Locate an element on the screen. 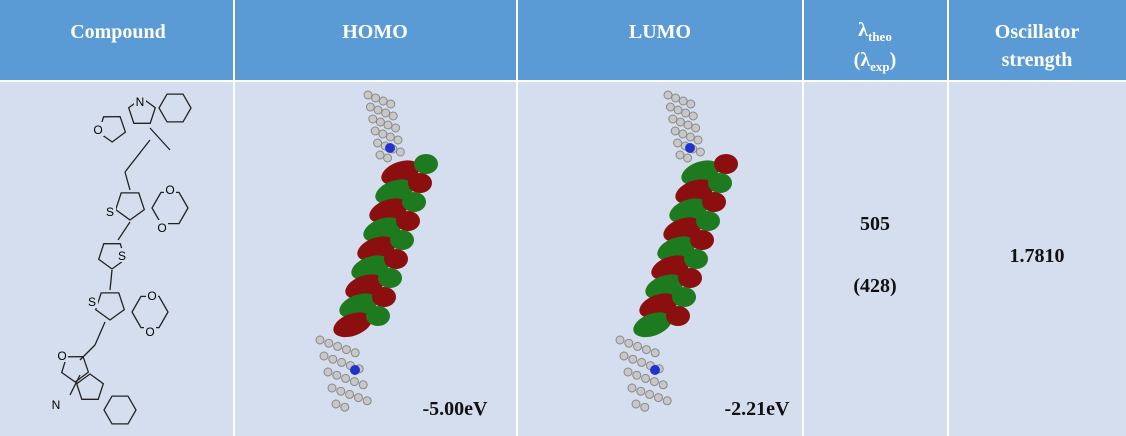 The image size is (1126, 436). header-cell: HOMO is located at coordinates (375, 32).